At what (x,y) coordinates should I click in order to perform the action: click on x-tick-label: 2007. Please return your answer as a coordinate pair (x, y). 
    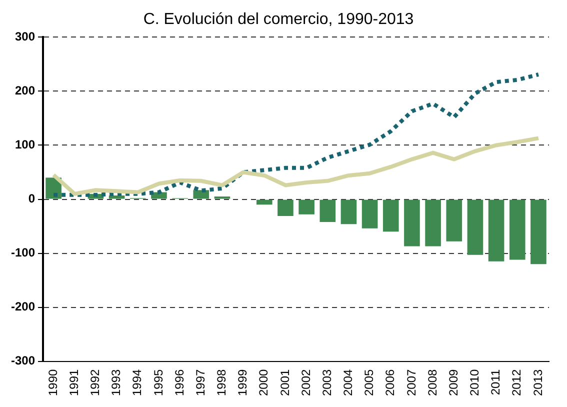
    Looking at the image, I should click on (411, 382).